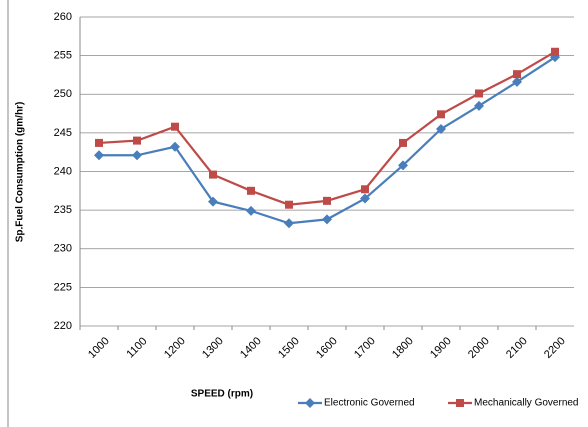 The width and height of the screenshot is (588, 427). Describe the element at coordinates (526, 403) in the screenshot. I see `legend-label: Mechanically Governed` at that location.